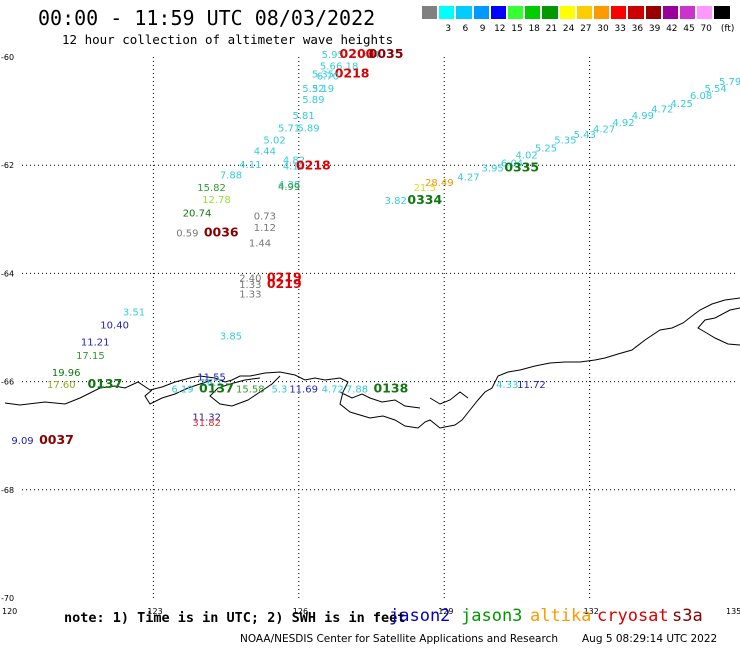 Image resolution: width=740 pixels, height=650 pixels. What do you see at coordinates (357, 53) in the screenshot?
I see `pass-time-label: 0200` at bounding box center [357, 53].